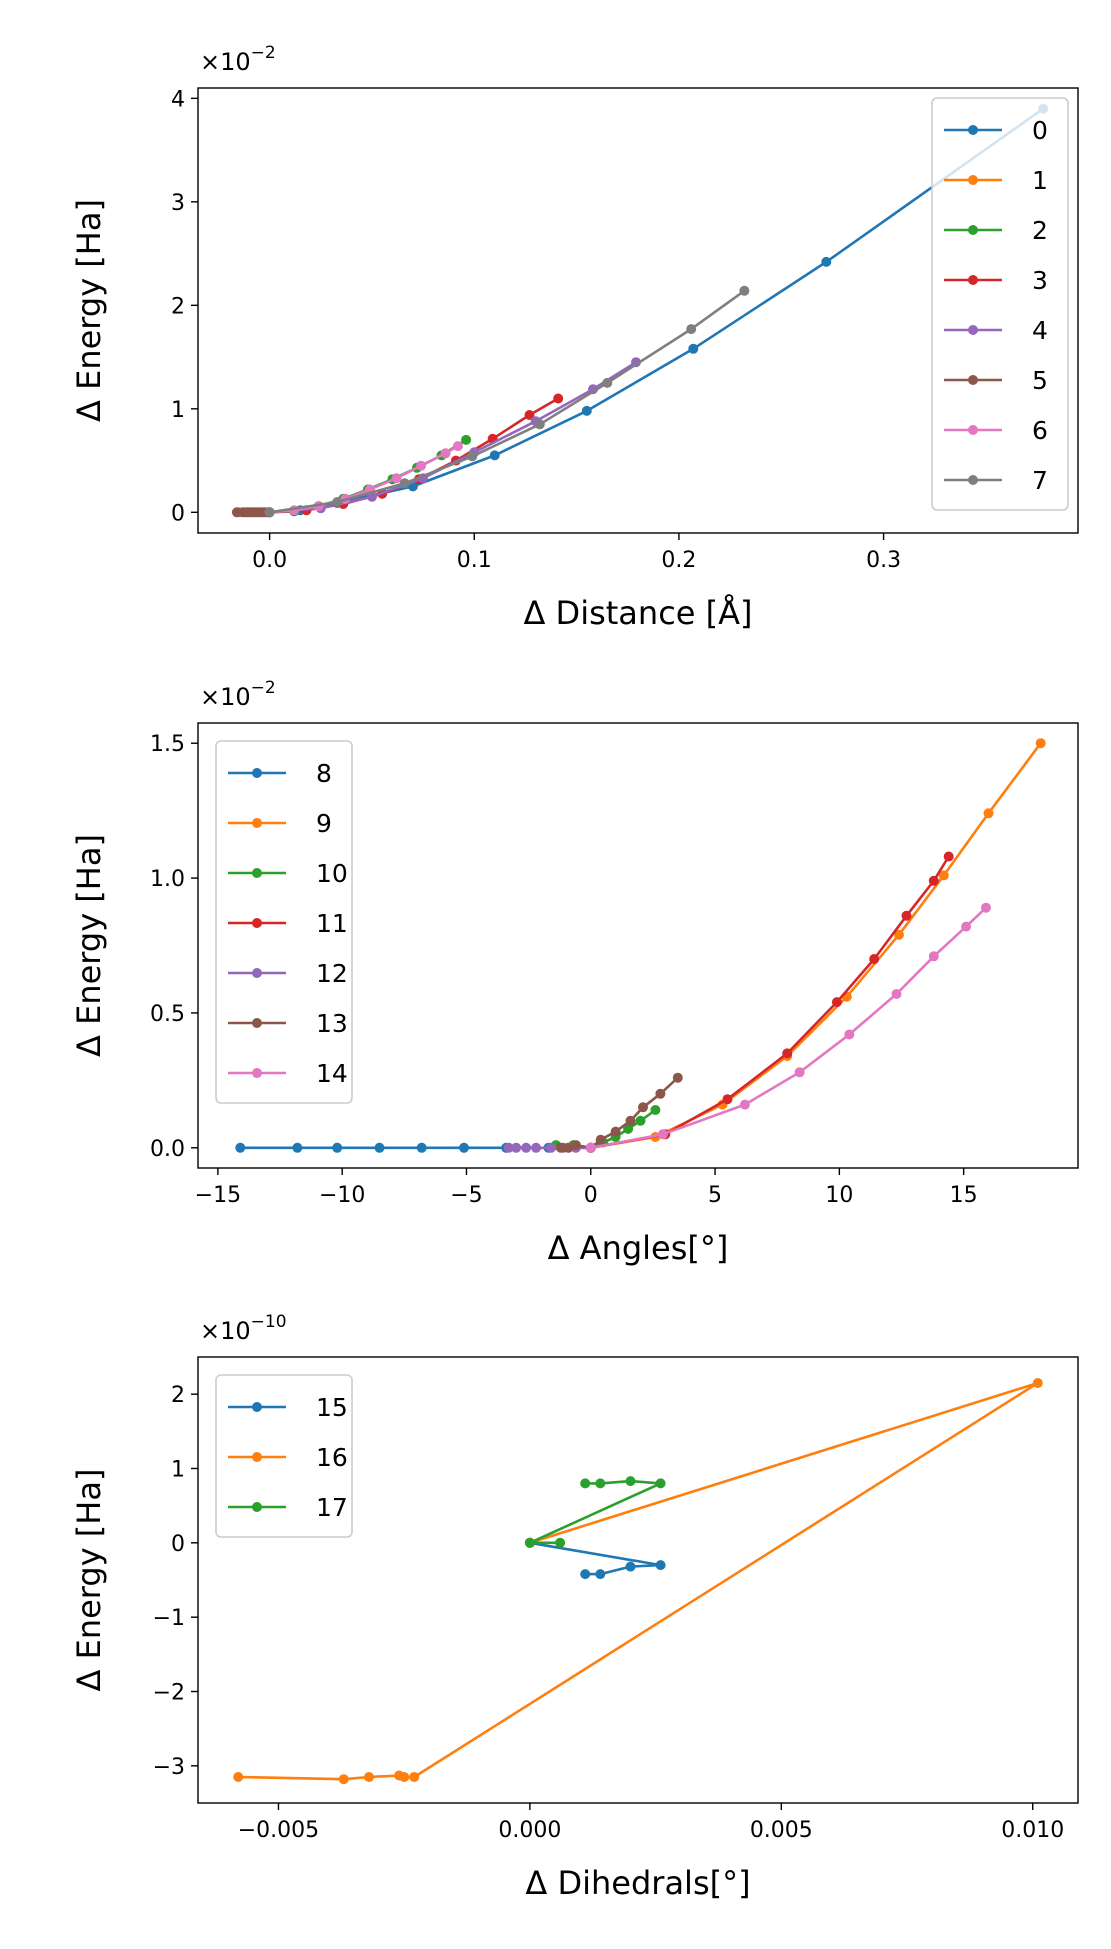 The width and height of the screenshot is (1111, 1949). I want to click on x-tick-label: −15, so click(218, 1195).